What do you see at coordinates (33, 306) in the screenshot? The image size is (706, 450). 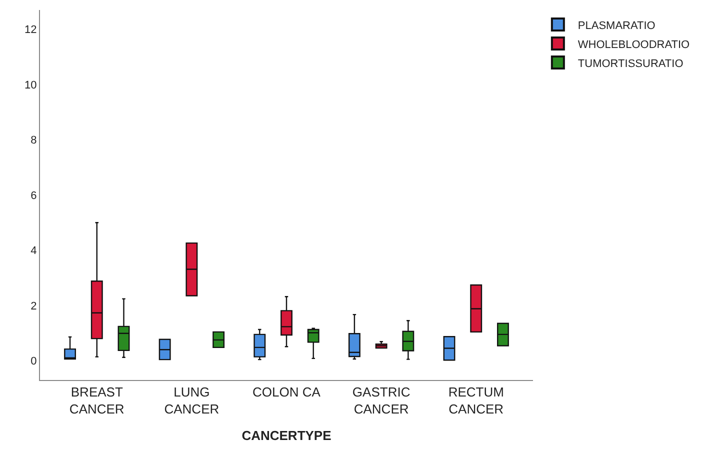 I see `y-tick-label: 2` at bounding box center [33, 306].